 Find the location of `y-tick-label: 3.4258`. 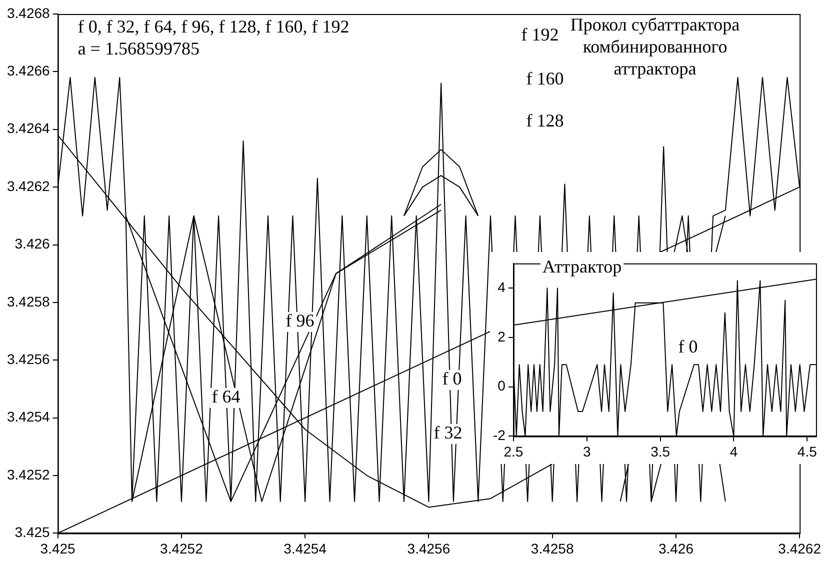

y-tick-label: 3.4258 is located at coordinates (28, 301).